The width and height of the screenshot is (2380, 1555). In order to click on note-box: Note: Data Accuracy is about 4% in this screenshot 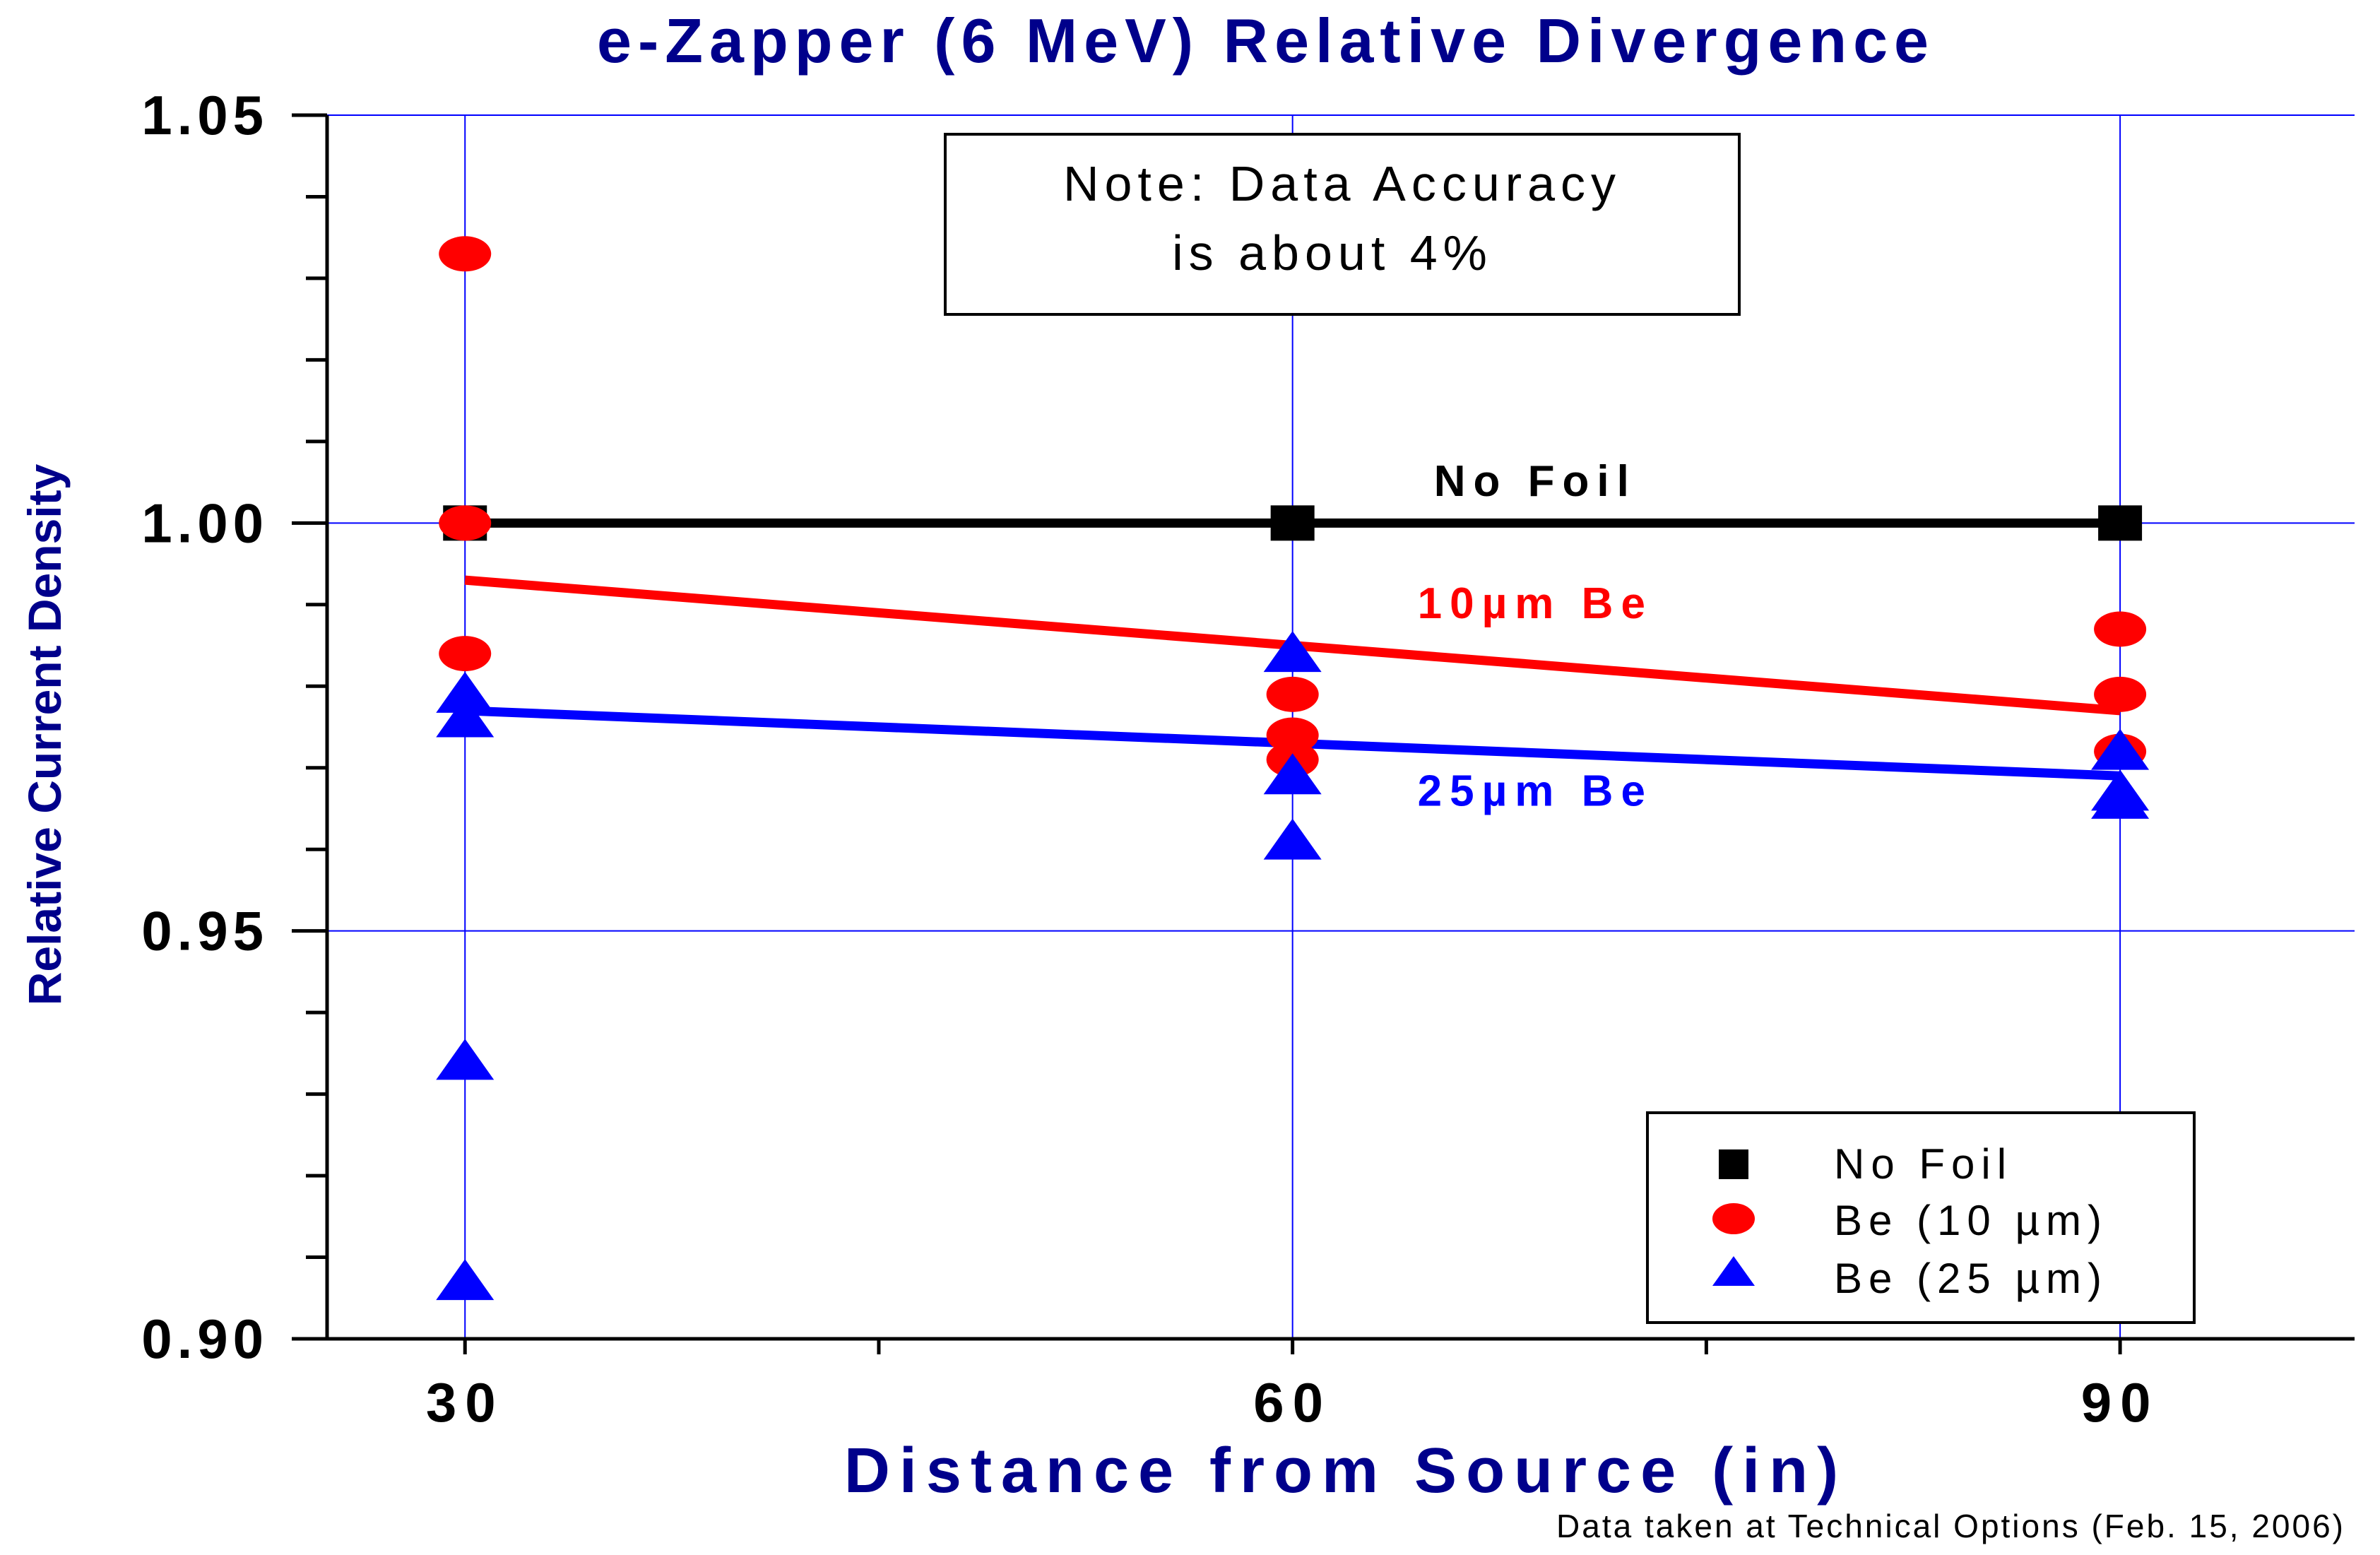, I will do `click(1343, 224)`.